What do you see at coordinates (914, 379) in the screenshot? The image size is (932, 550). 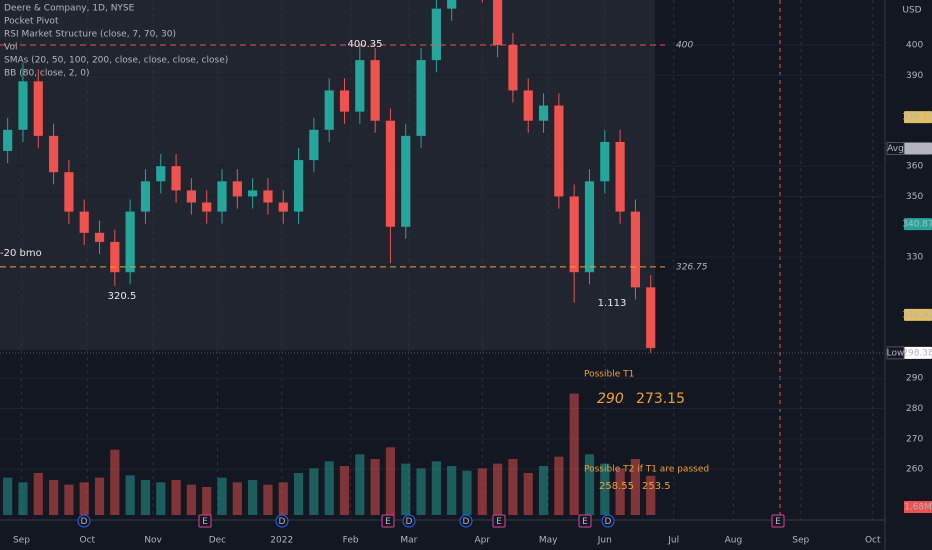 I see `y-tick-label: 290` at bounding box center [914, 379].